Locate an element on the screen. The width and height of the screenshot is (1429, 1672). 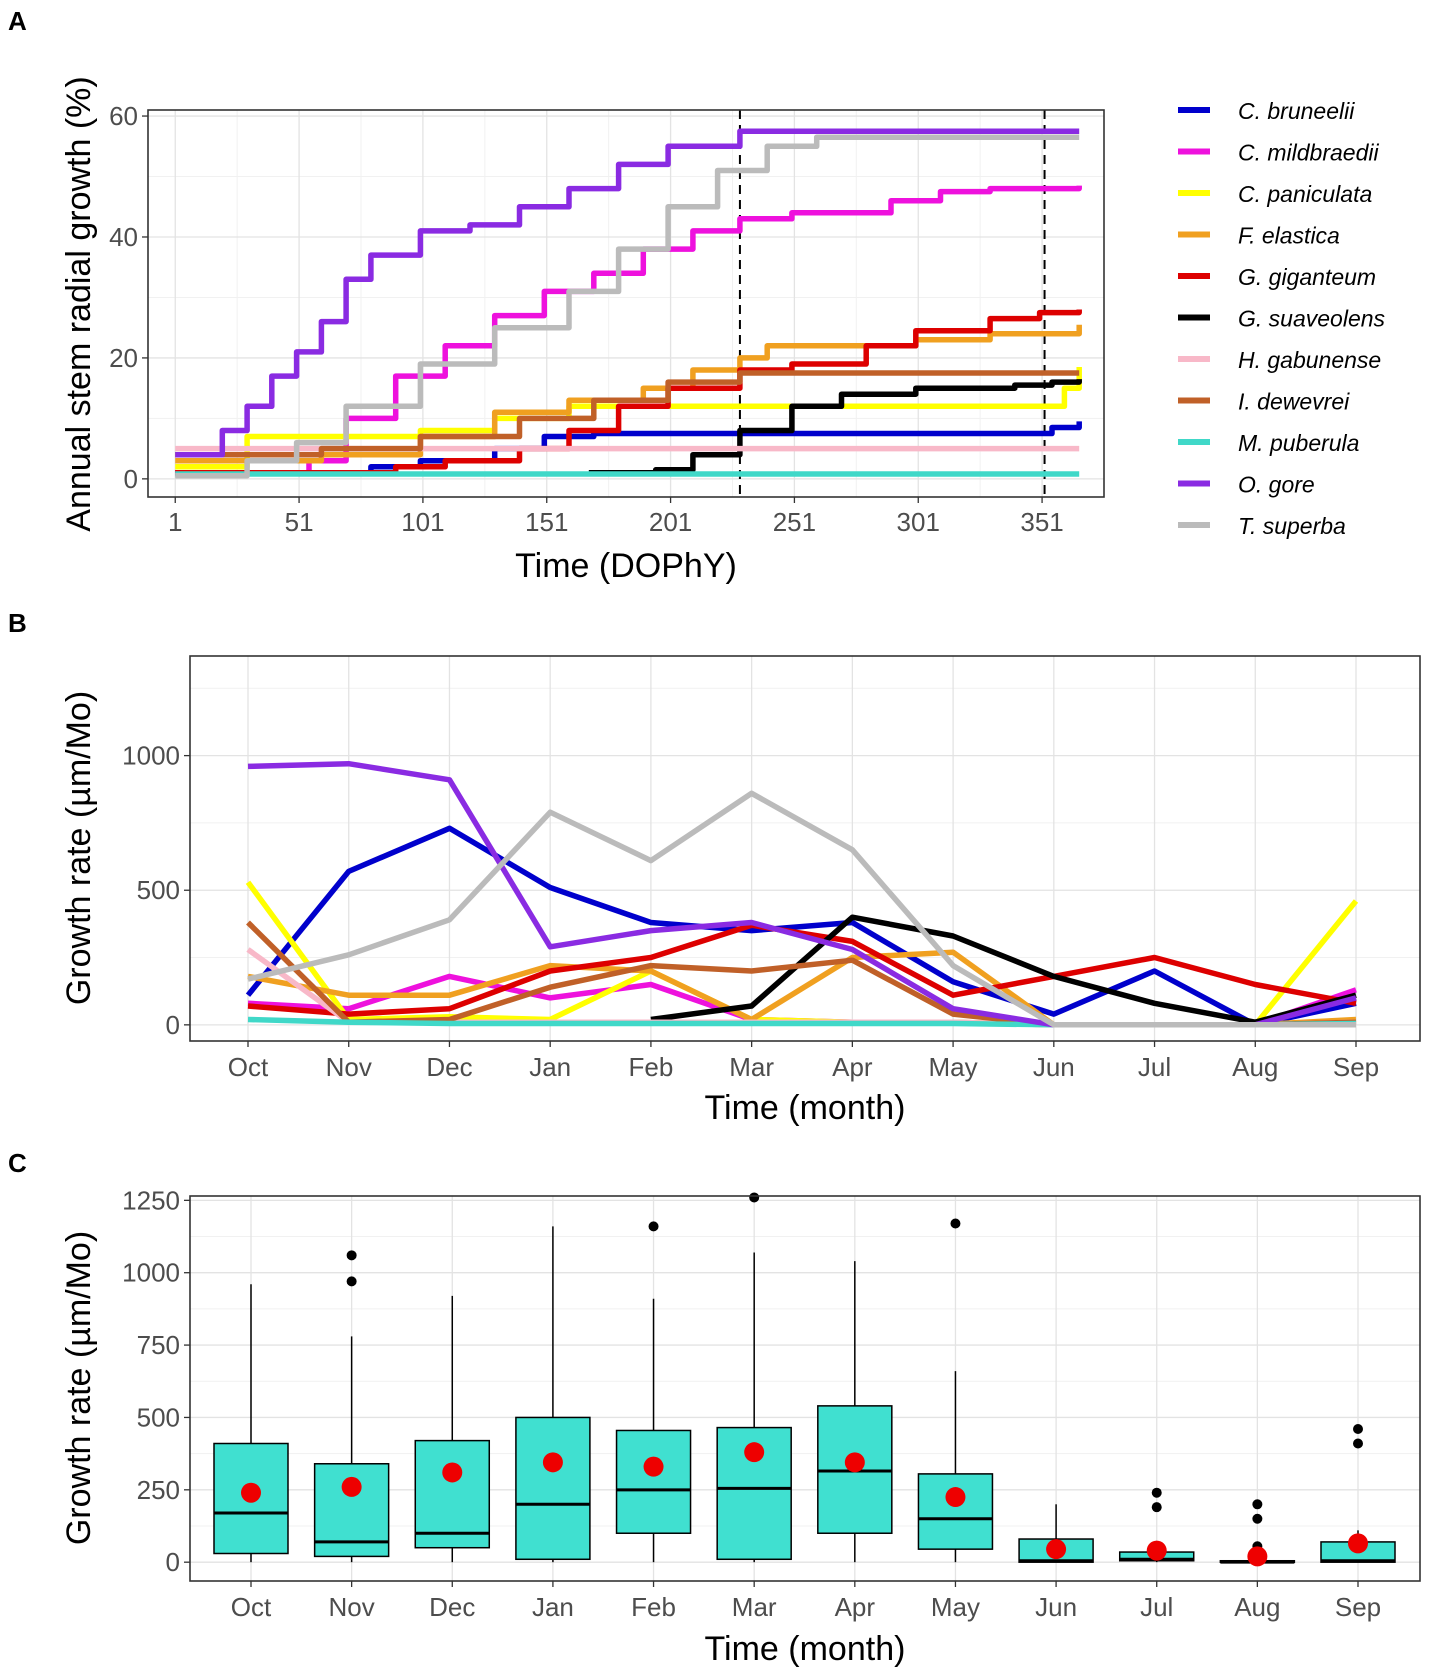
panel-c-box-nov is located at coordinates (351, 1406).